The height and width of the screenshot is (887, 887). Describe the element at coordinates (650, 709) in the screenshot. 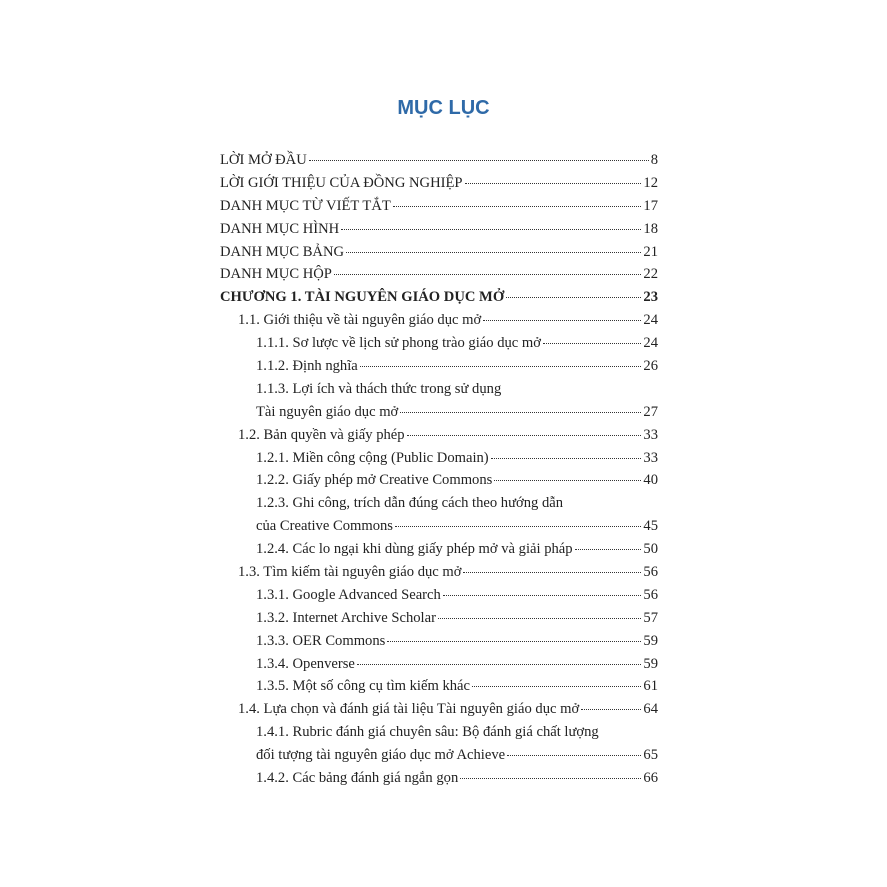

I see `toc-page-number: 64` at that location.